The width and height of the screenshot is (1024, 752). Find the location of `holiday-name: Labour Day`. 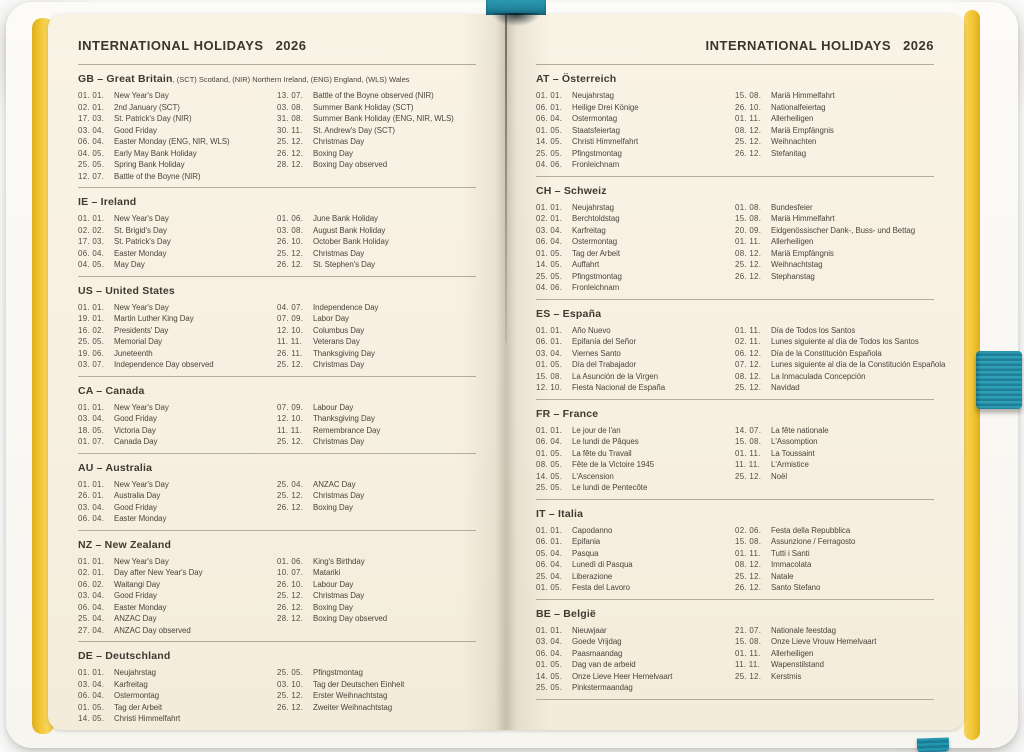

holiday-name: Labour Day is located at coordinates (333, 407).